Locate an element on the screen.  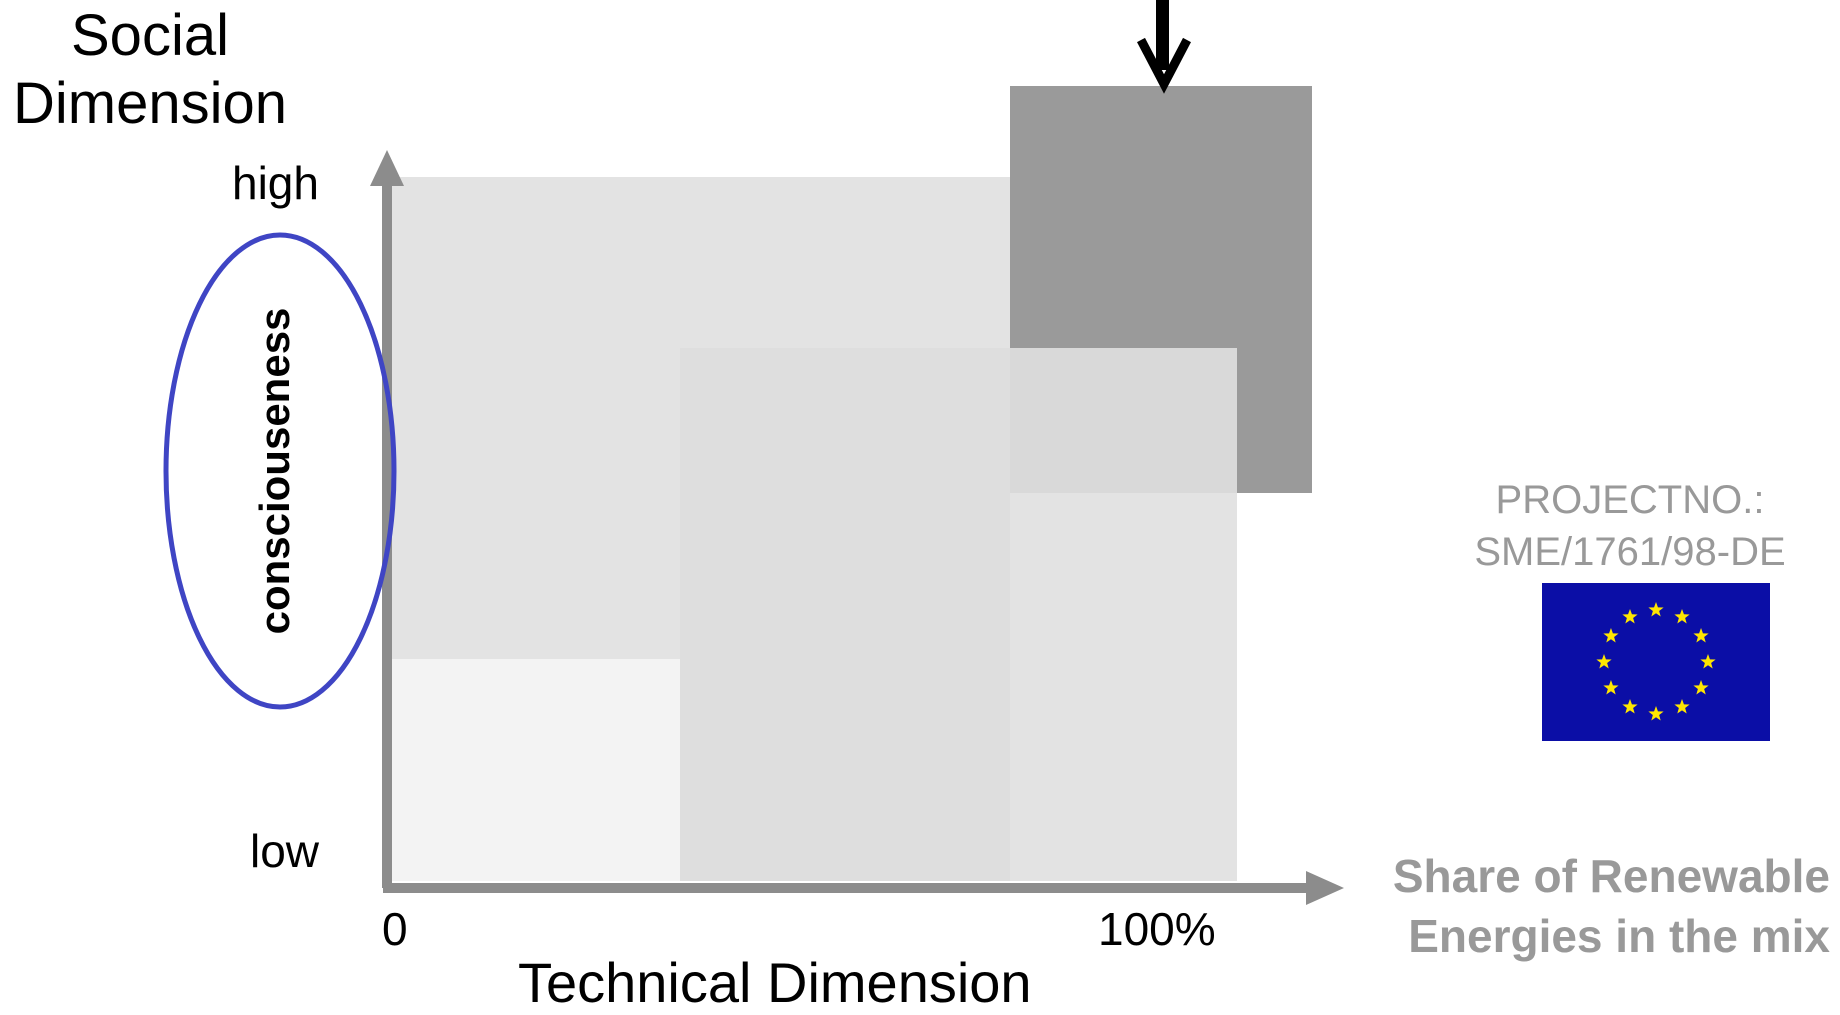
project-label-line2: SME/1761/98-DE is located at coordinates (1630, 552).